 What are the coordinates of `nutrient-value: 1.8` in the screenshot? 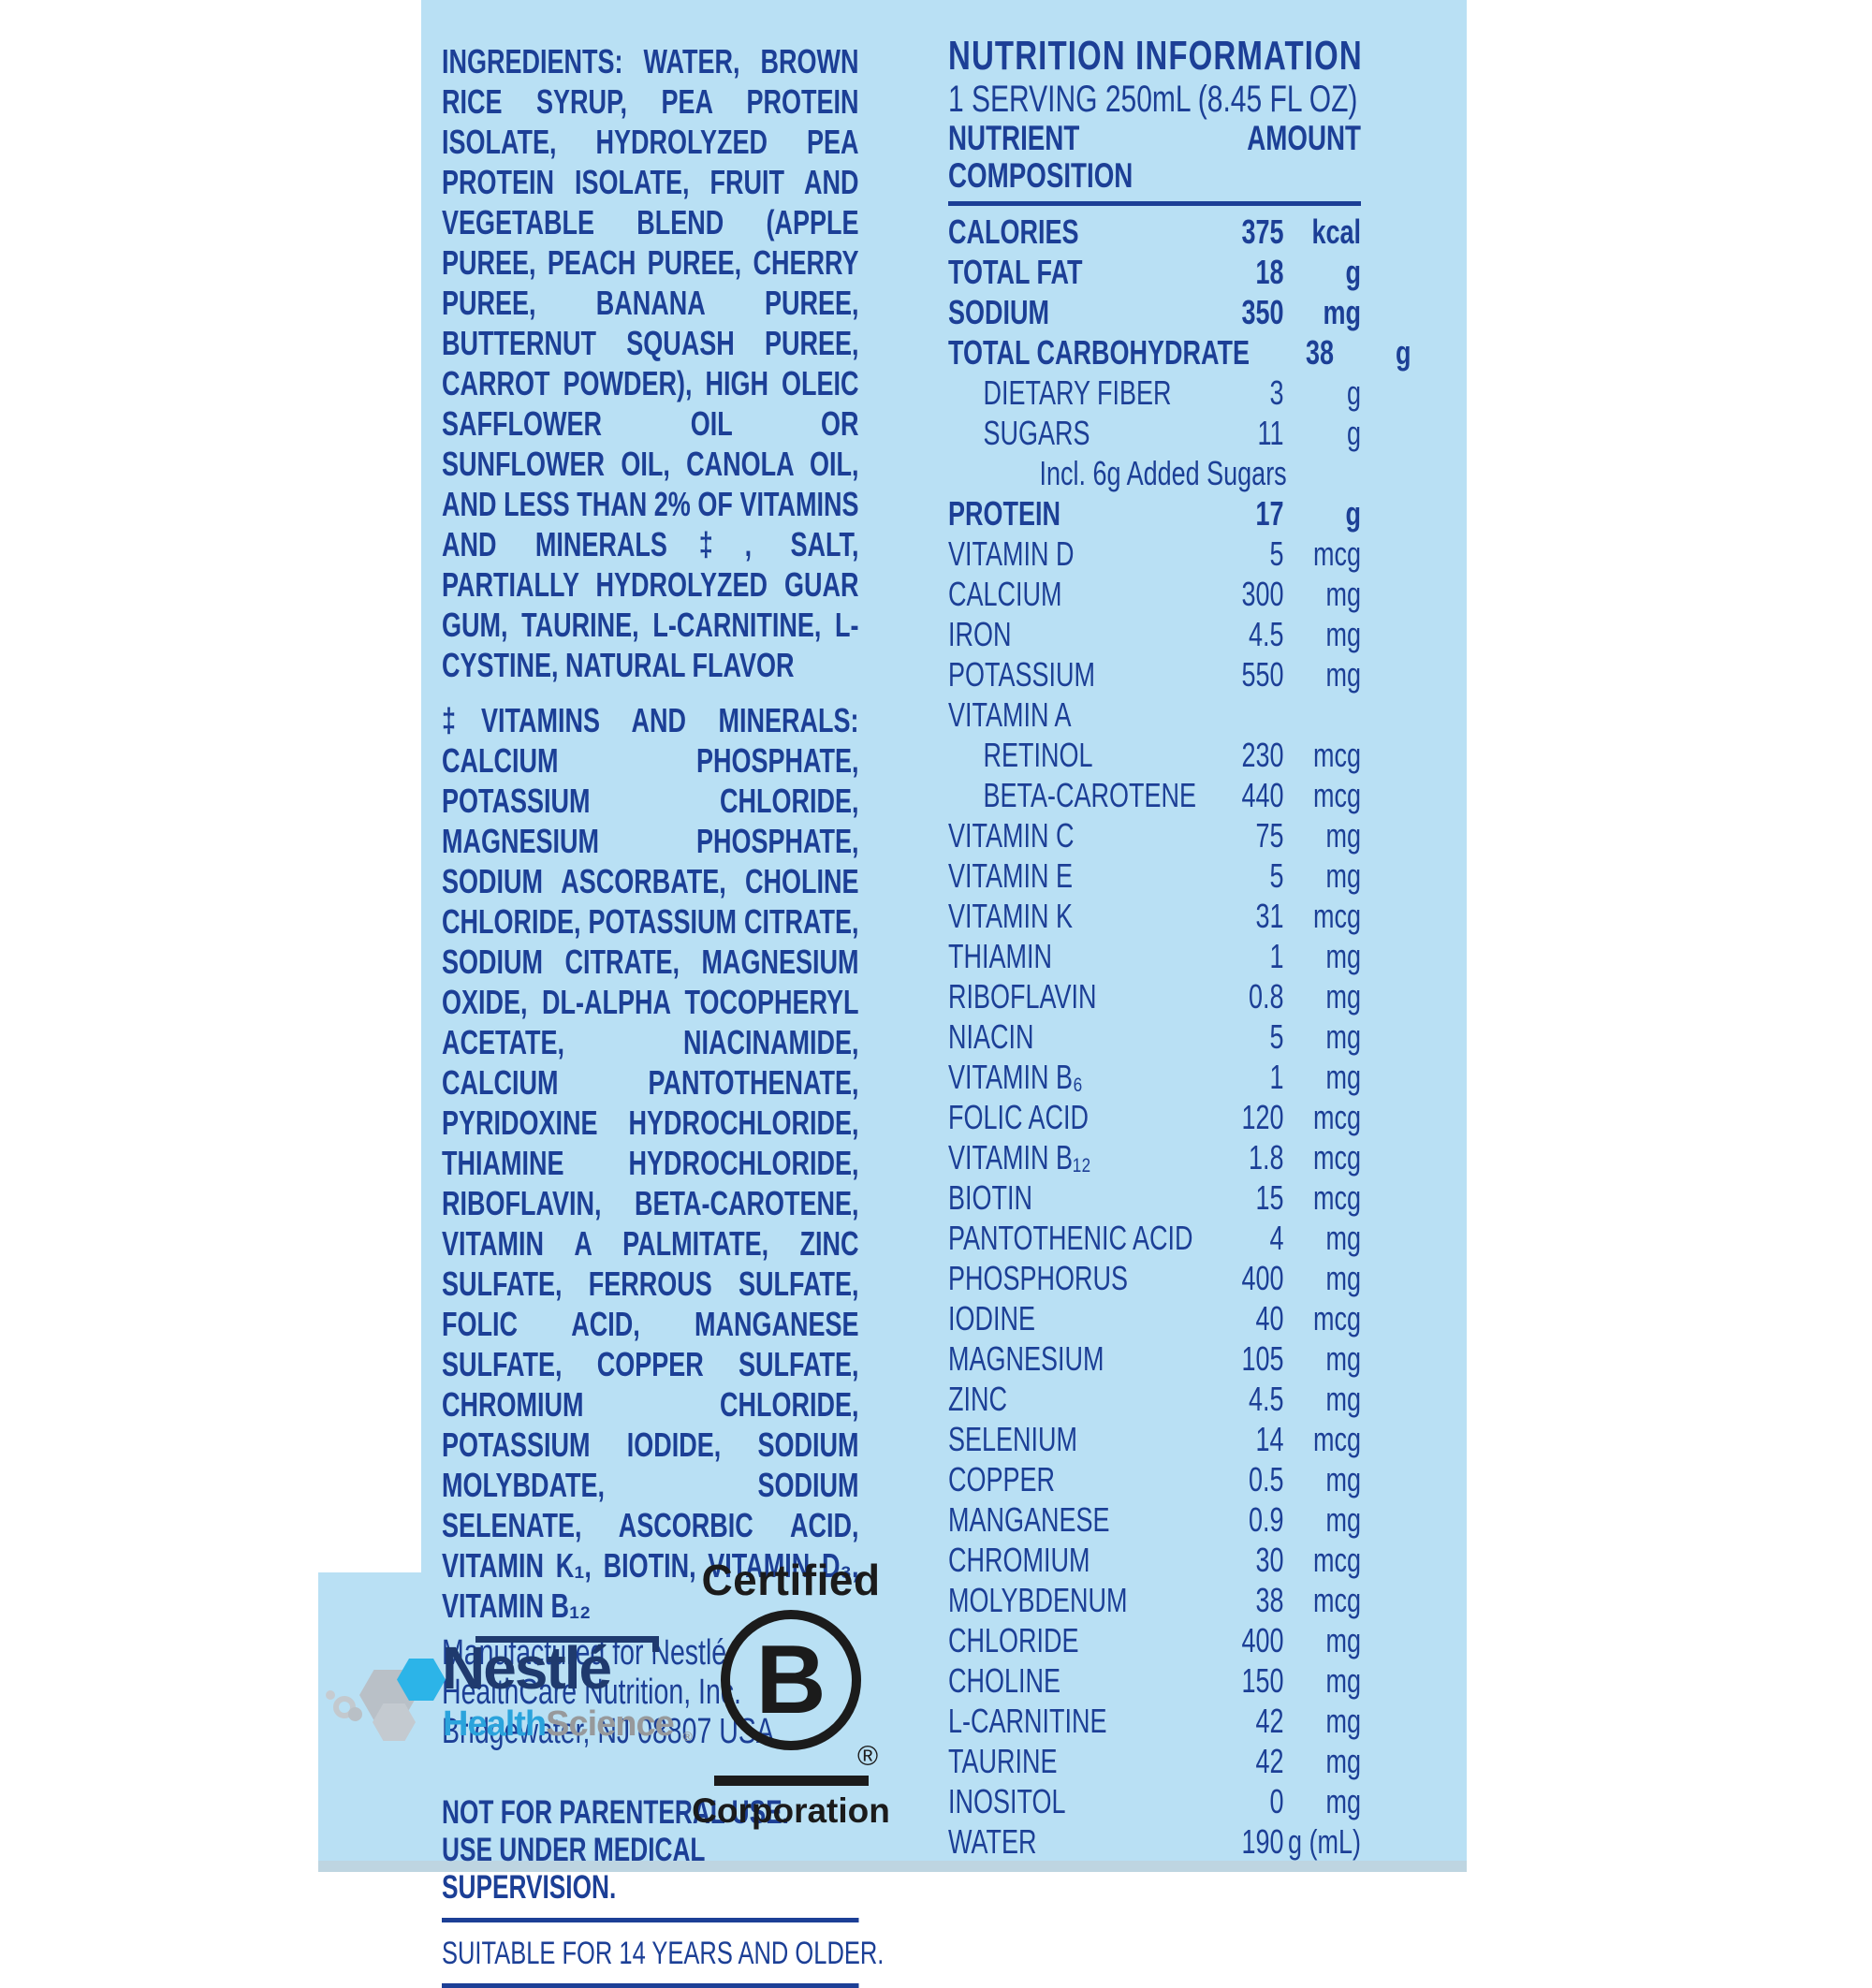 It's located at (1266, 1157).